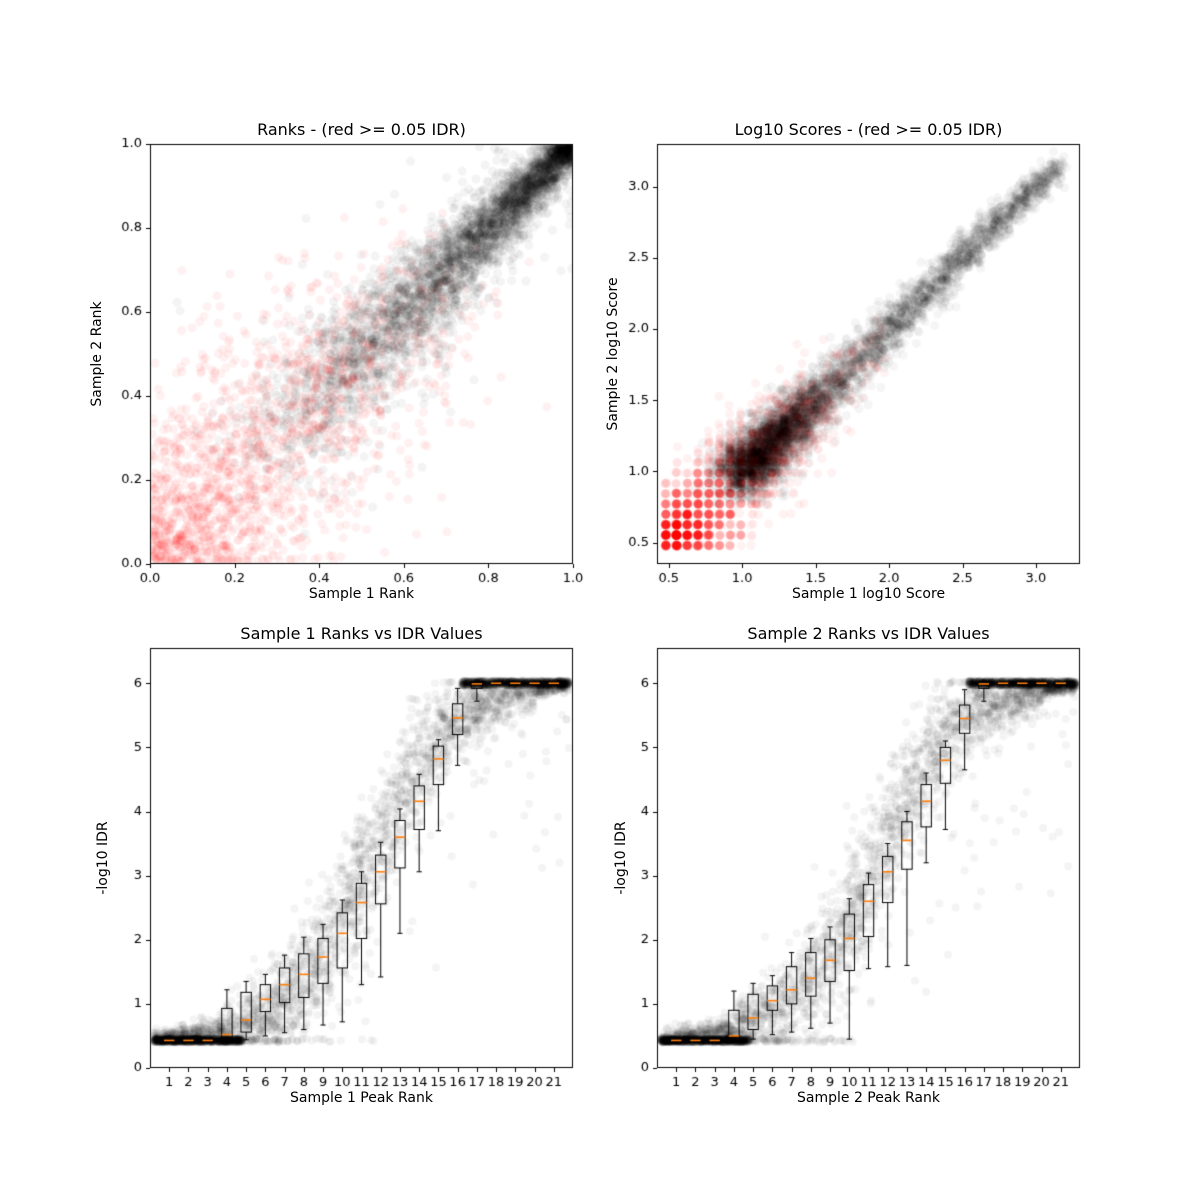  Describe the element at coordinates (361, 1098) in the screenshot. I see `x-axis-label-sample1-rank: Sample 1 Peak Rank` at that location.